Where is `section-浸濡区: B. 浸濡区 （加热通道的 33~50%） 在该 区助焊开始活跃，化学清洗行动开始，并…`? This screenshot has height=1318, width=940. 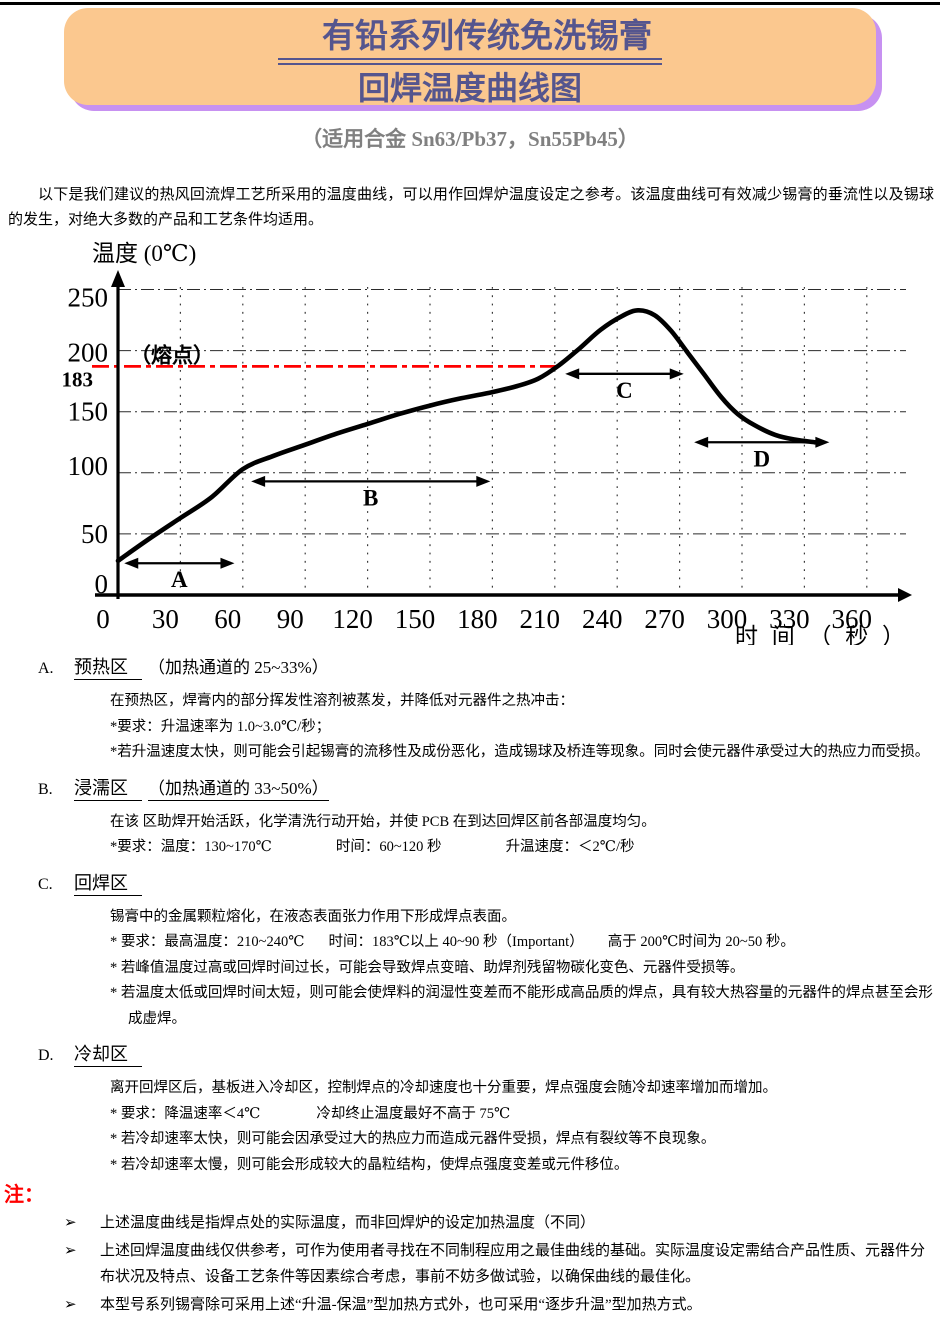 section-浸濡区: B. 浸濡区 （加热通道的 33~50%） 在该 区助焊开始活跃，化学清洗行动开始，并… is located at coordinates (470, 817).